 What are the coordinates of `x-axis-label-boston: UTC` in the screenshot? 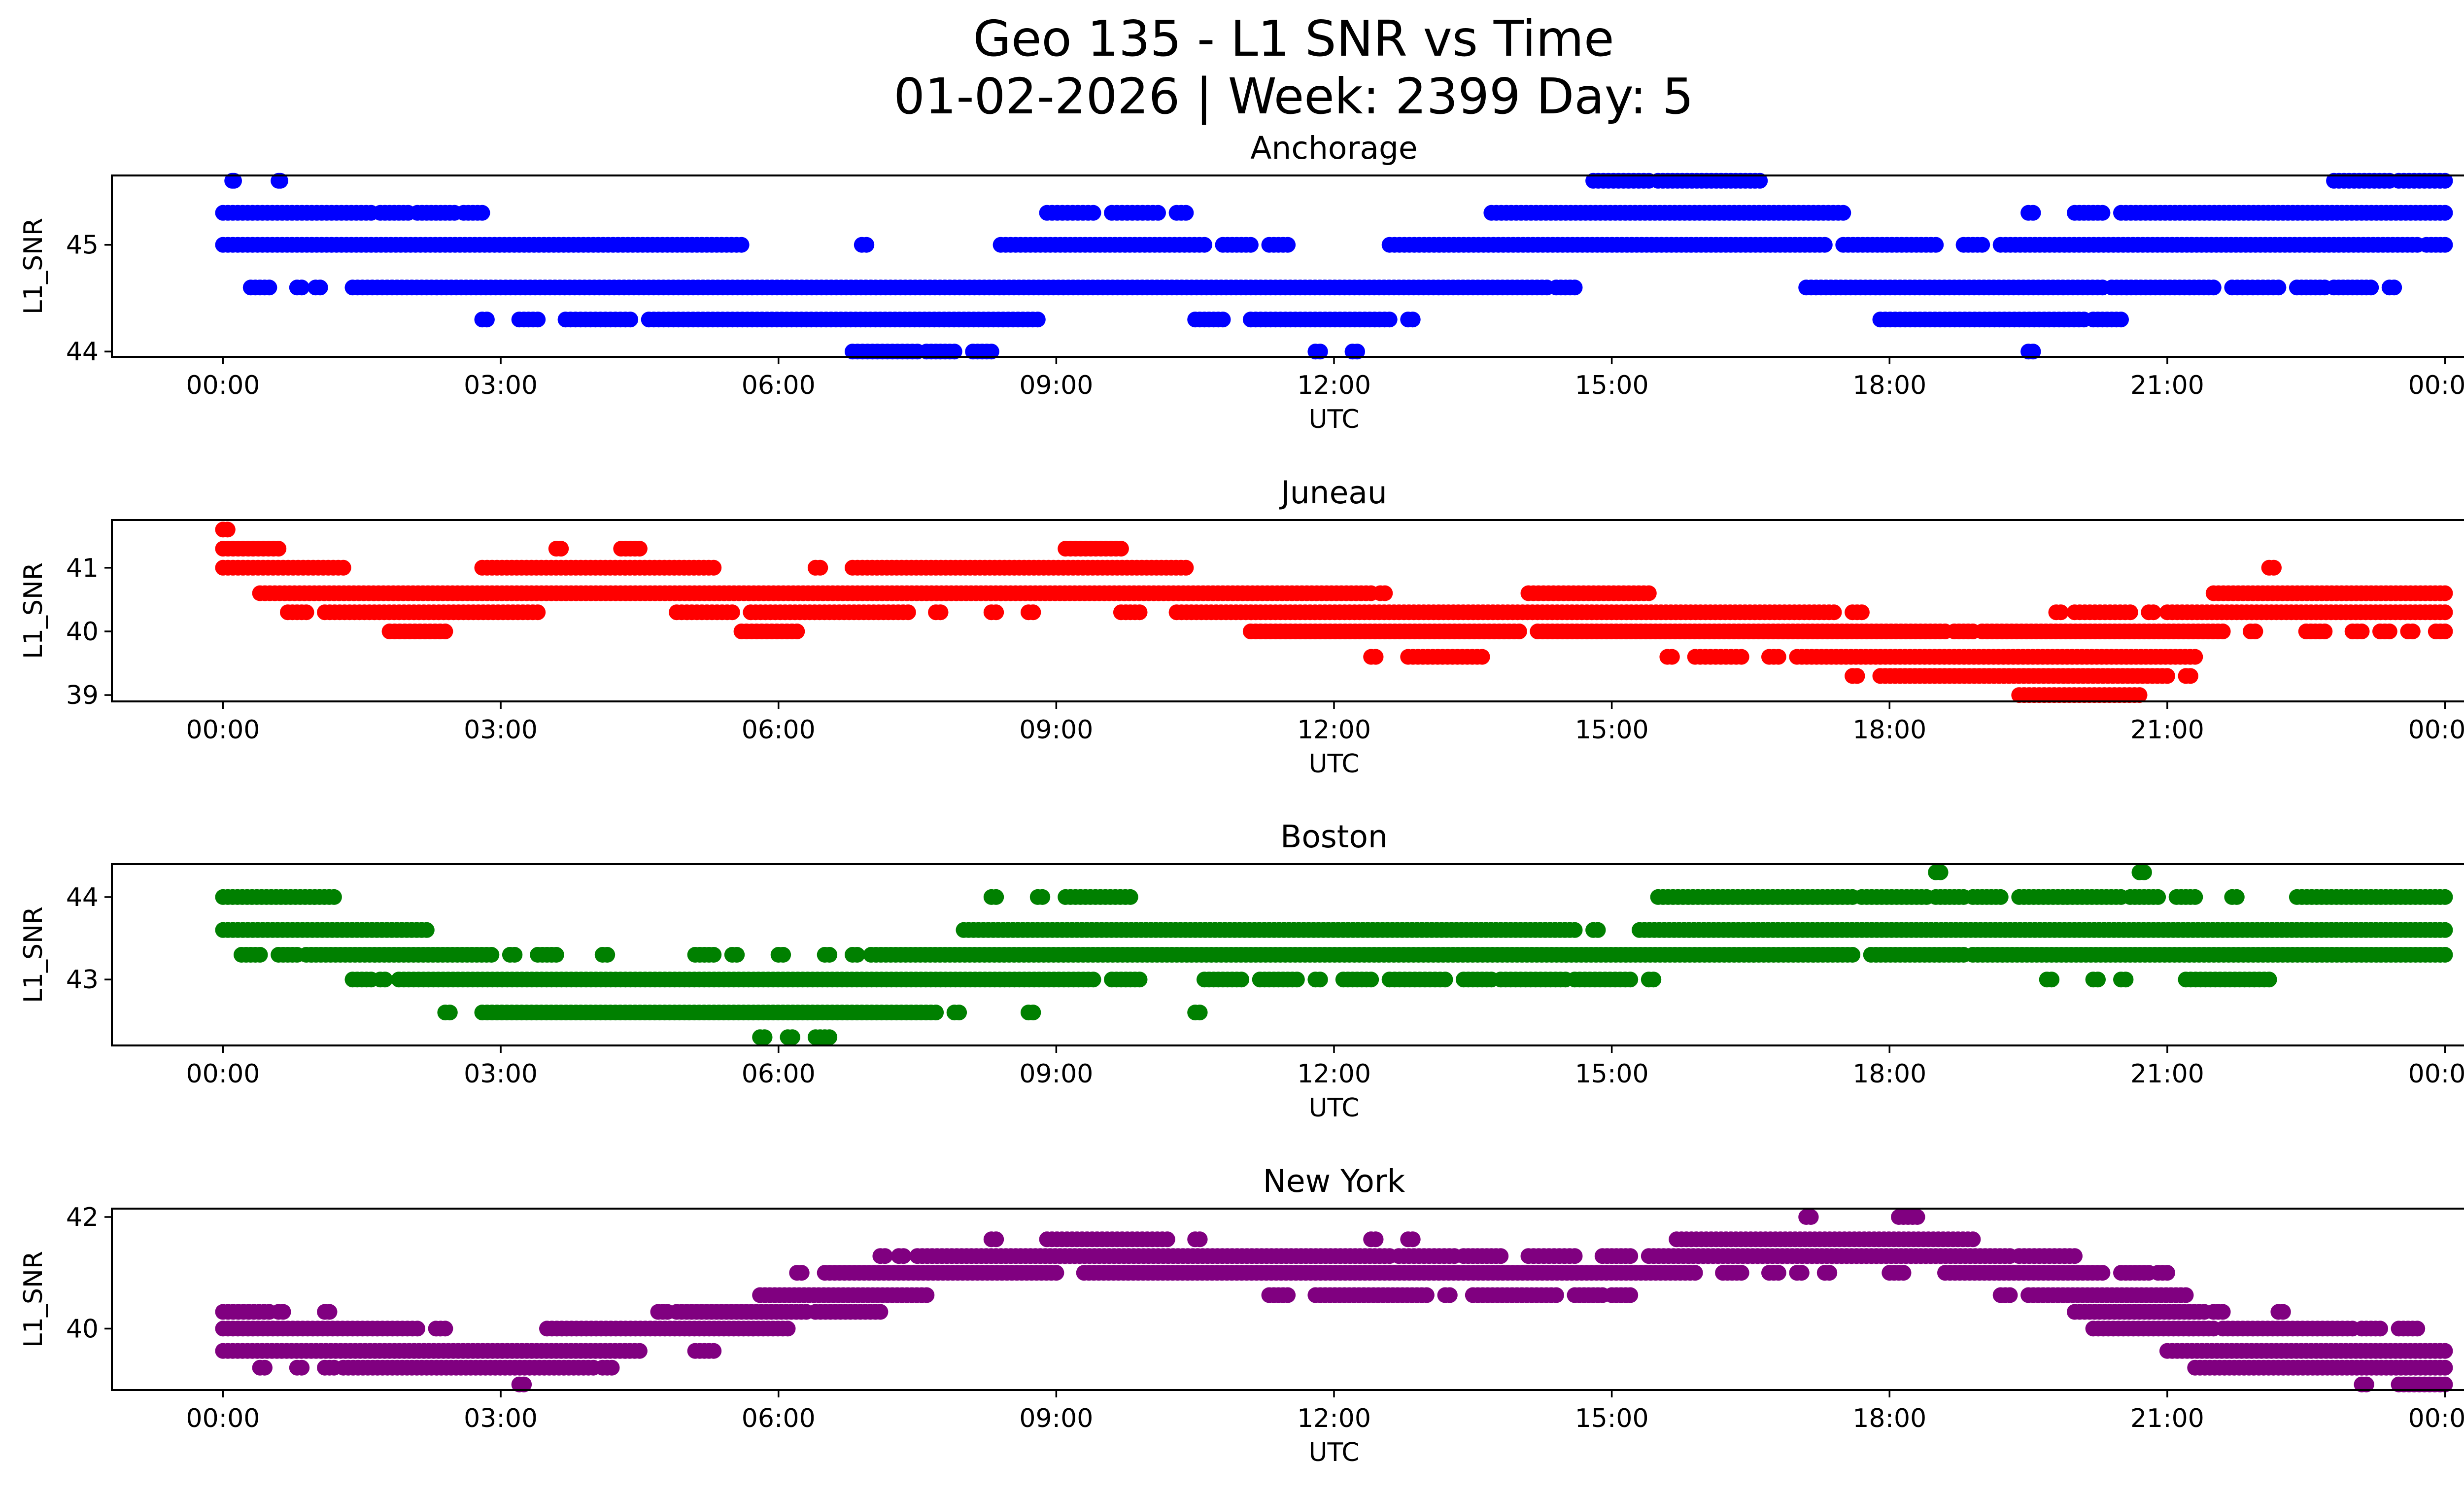 It's located at (1333, 1108).